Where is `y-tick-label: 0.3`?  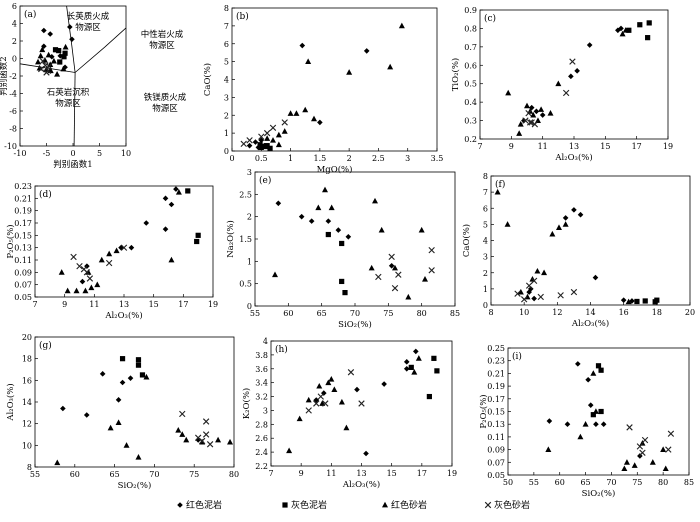
y-tick-label: 0.3 is located at coordinates (470, 121).